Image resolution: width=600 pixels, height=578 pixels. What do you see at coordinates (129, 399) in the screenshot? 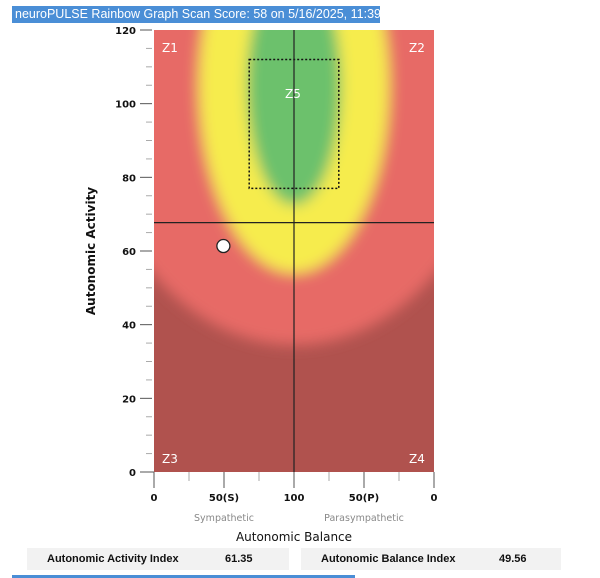
I see `y-tick-label: 20` at bounding box center [129, 399].